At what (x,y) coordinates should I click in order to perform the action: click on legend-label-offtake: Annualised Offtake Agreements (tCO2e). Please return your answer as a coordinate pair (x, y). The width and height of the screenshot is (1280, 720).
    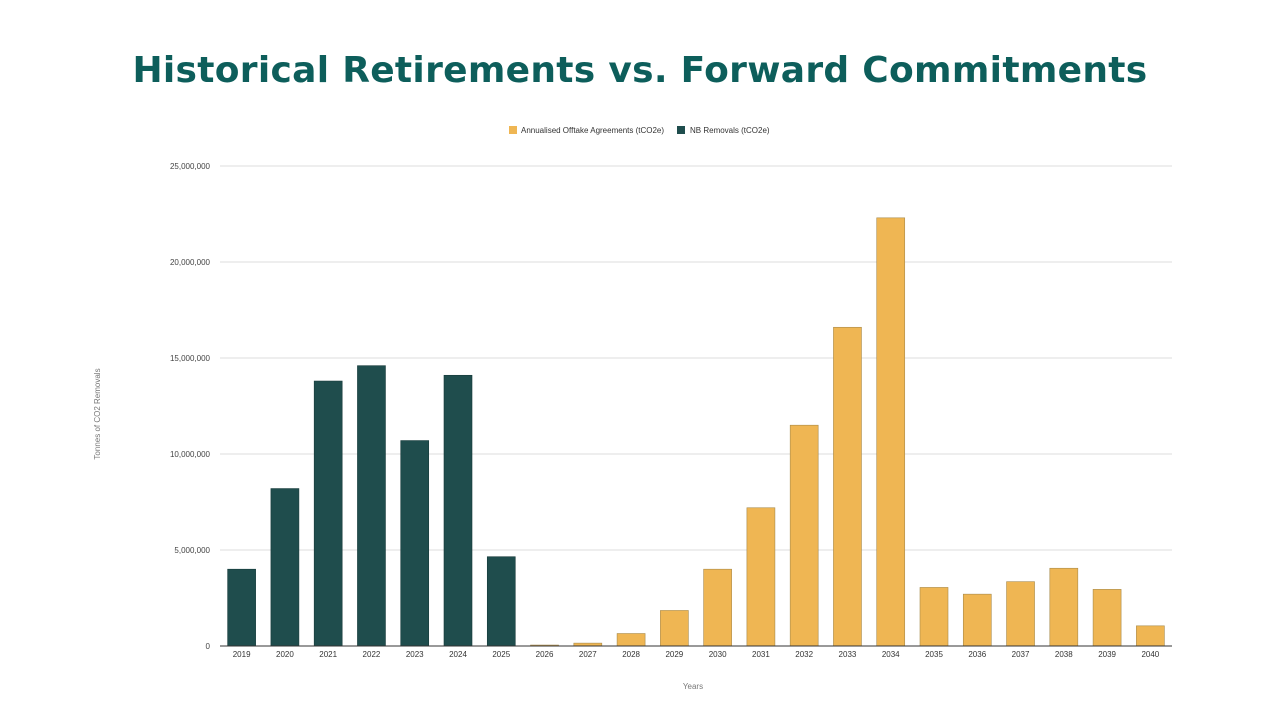
    Looking at the image, I should click on (592, 130).